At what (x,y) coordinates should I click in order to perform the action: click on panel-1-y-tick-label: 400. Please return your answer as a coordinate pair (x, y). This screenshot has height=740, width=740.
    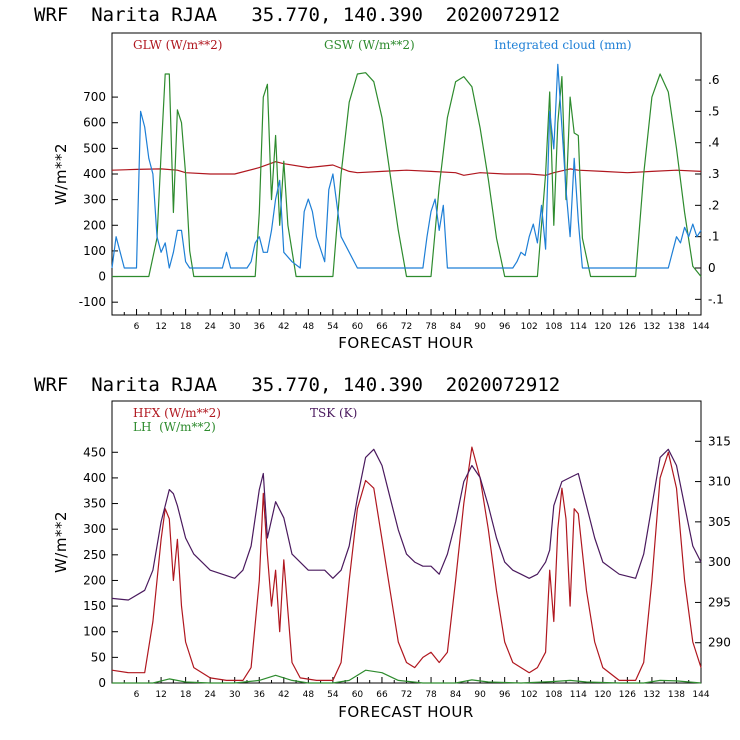
    Looking at the image, I should click on (94, 174).